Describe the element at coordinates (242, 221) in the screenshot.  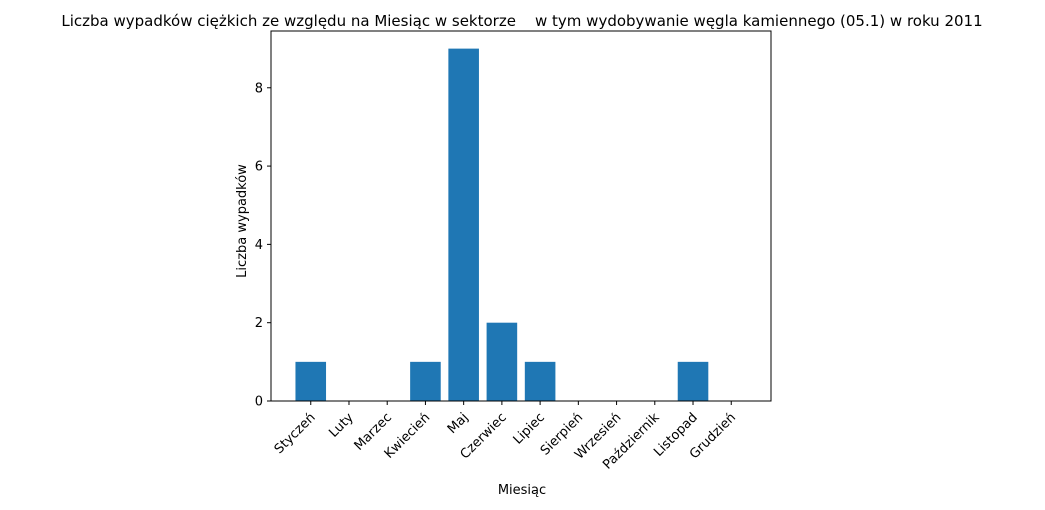
I see `y-axis-label: Liczba wypadków` at that location.